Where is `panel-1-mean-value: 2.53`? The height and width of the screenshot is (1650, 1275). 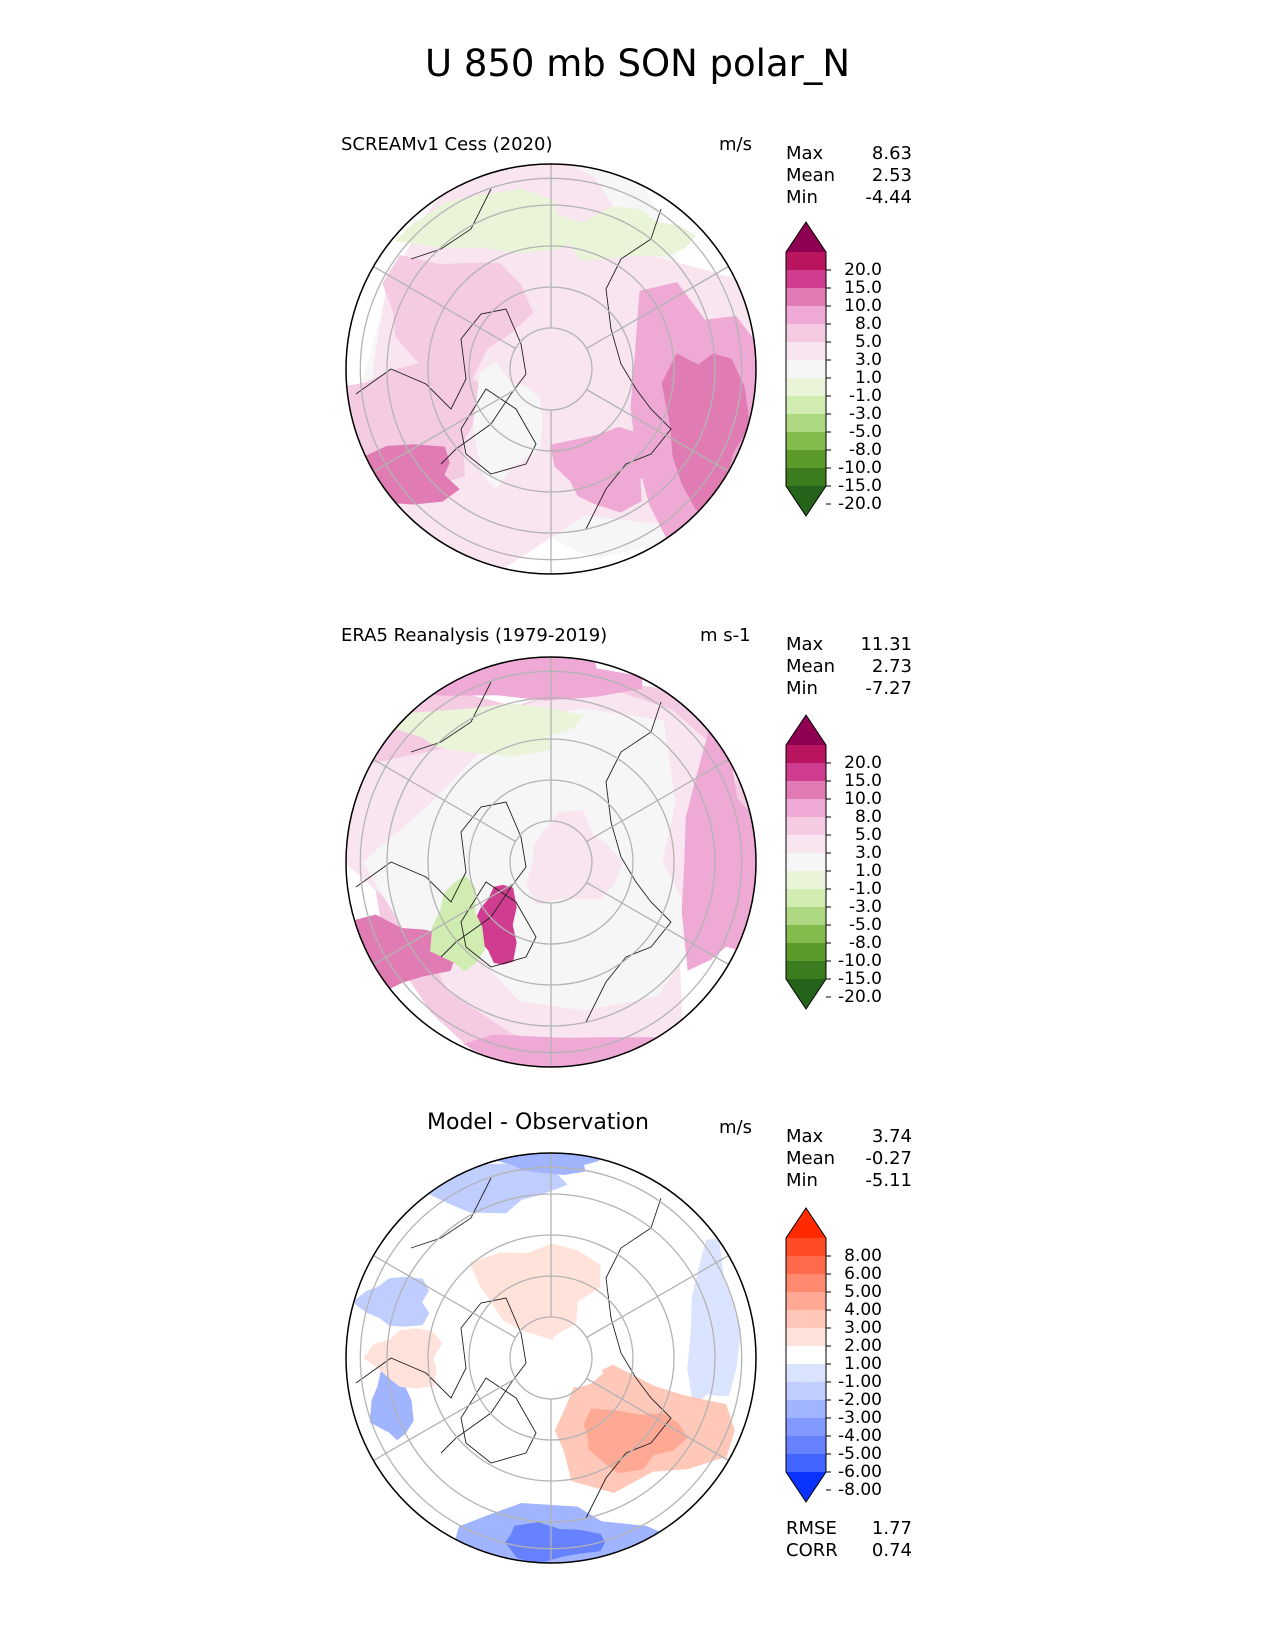
panel-1-mean-value: 2.53 is located at coordinates (891, 175).